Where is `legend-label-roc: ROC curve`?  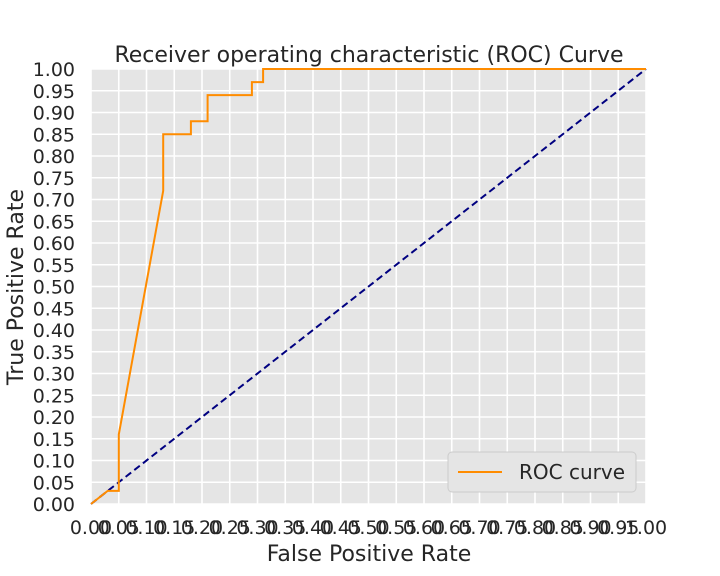 legend-label-roc: ROC curve is located at coordinates (572, 472).